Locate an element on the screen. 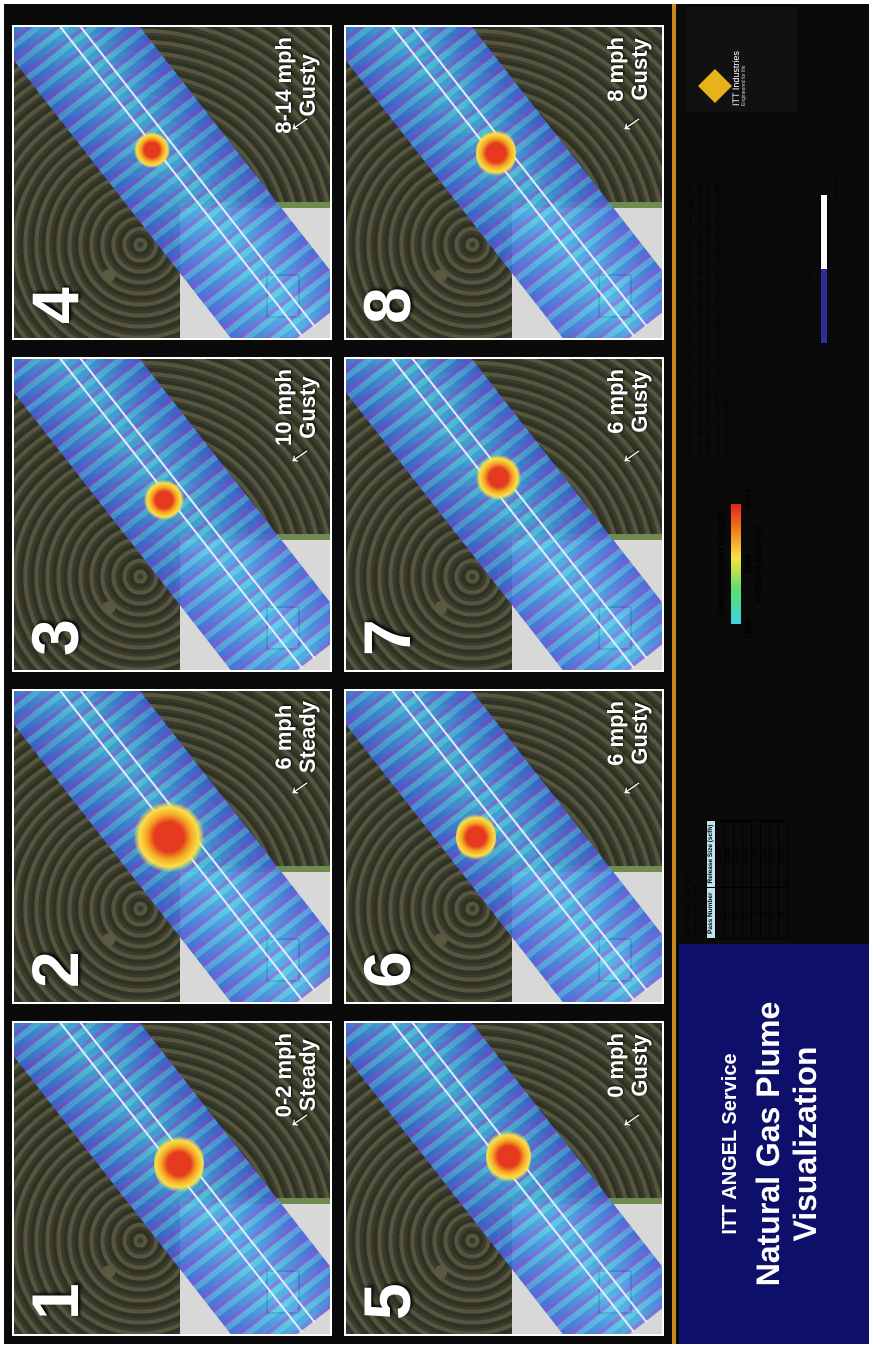 Image resolution: width=875 pixels, height=1349 pixels. pass-panel-2: 2 ↑ 6 mph Steady is located at coordinates (172, 846).